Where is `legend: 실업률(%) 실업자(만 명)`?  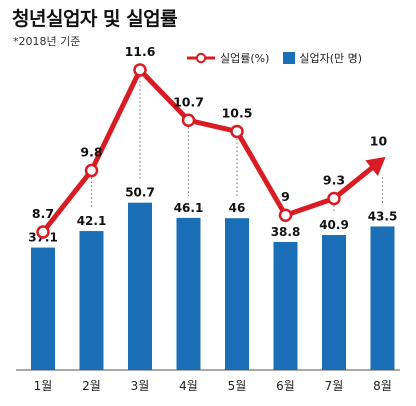
legend: 실업률(%) 실업자(만 명) is located at coordinates (281, 58).